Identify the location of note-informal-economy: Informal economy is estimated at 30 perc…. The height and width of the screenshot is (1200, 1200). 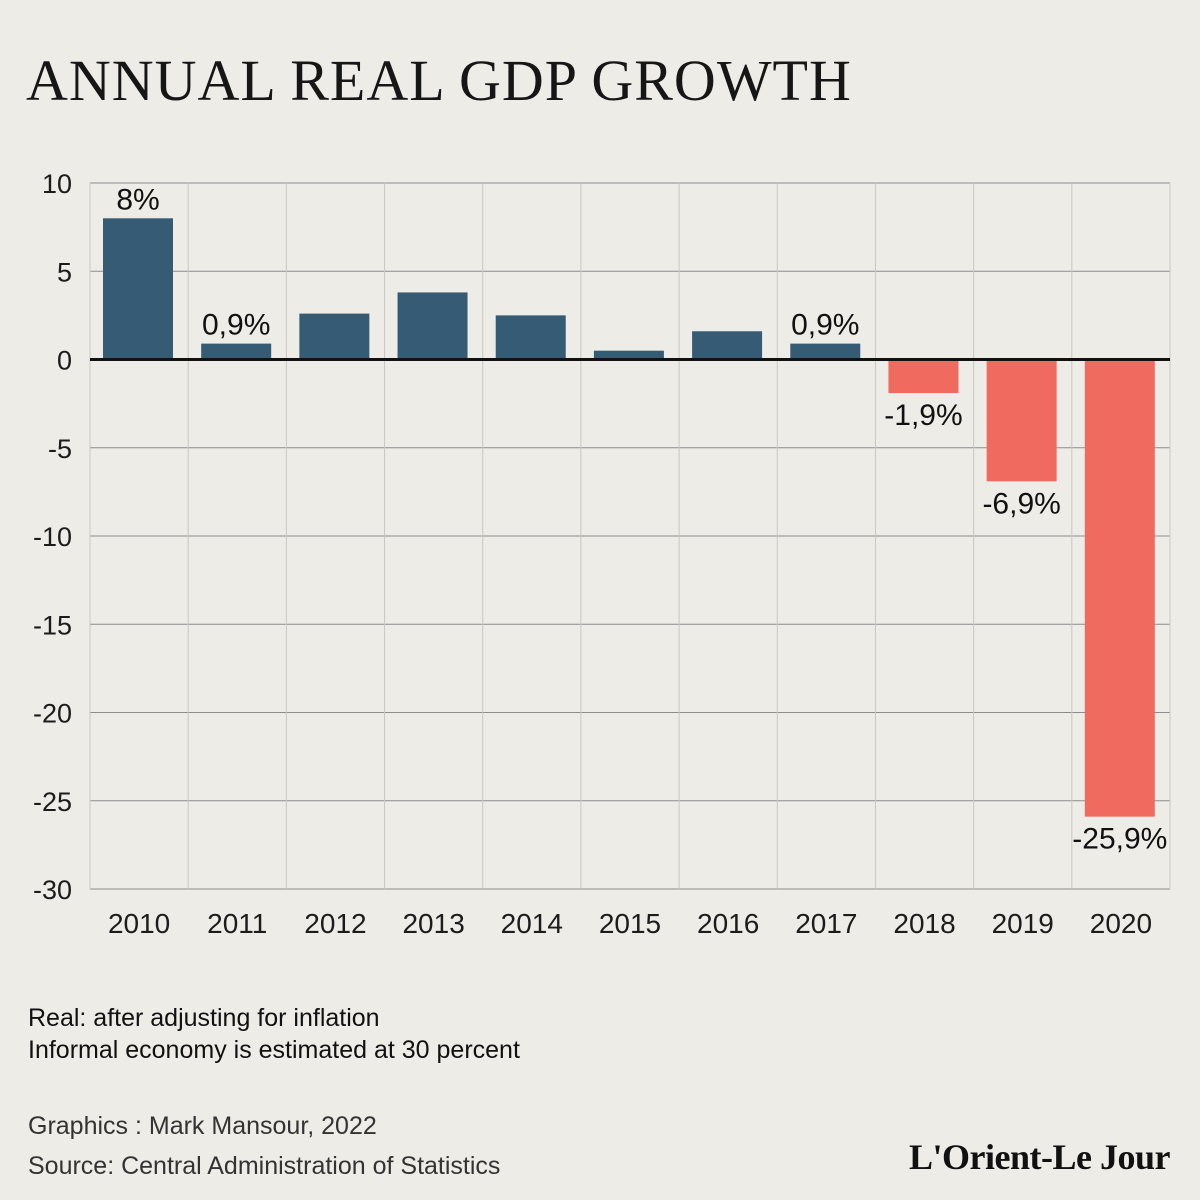
(274, 1050).